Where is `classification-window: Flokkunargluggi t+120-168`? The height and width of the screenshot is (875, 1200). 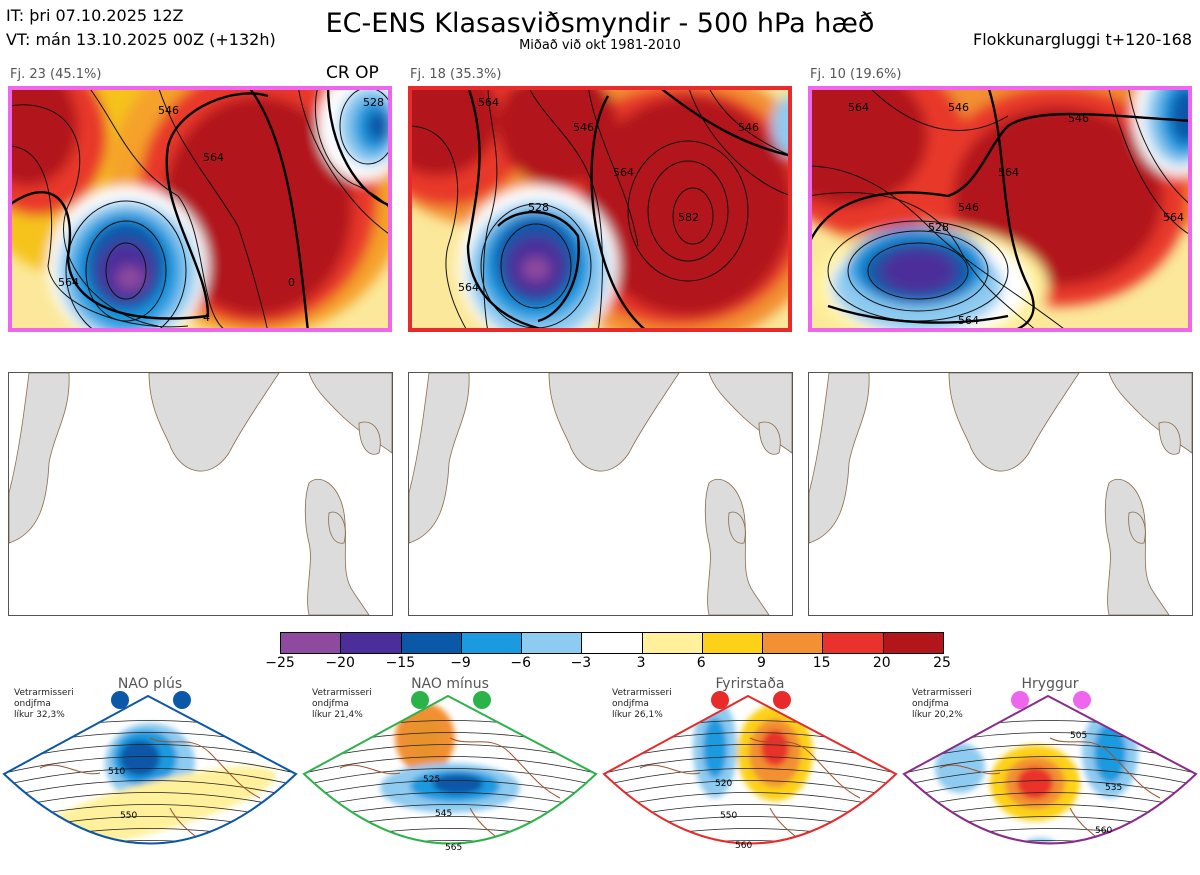
classification-window: Flokkunargluggi t+120-168 is located at coordinates (1082, 39).